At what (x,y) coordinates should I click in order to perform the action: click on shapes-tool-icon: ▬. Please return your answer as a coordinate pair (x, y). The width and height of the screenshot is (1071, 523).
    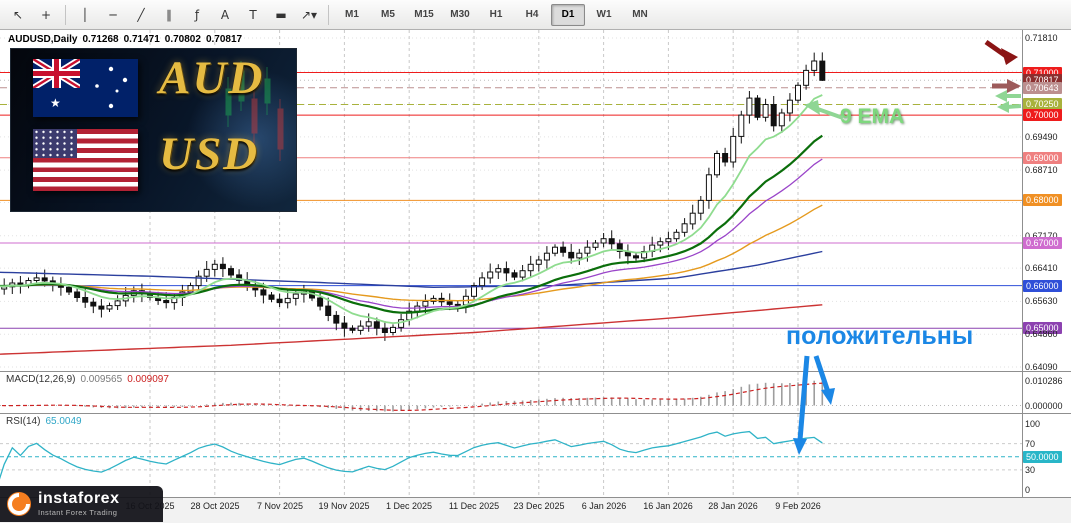
    Looking at the image, I should click on (281, 14).